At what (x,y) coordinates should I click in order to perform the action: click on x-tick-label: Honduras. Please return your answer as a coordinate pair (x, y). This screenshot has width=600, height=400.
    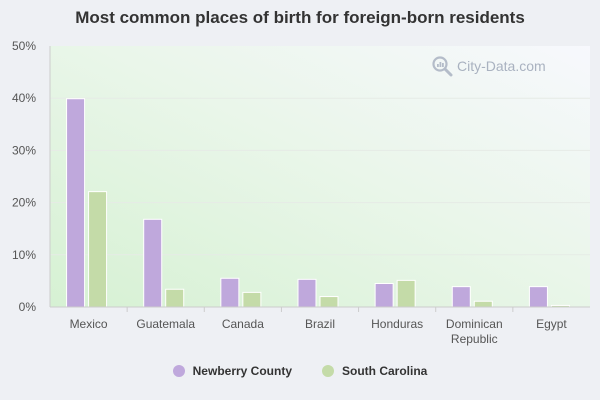
    Looking at the image, I should click on (397, 324).